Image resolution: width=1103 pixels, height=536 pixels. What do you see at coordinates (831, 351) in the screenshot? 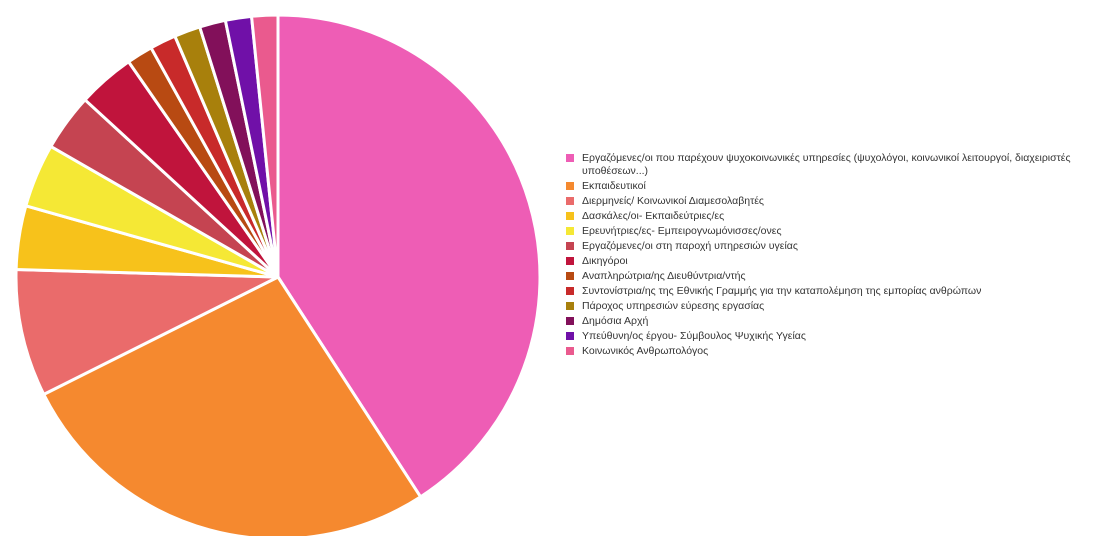
I see `legend-item: Κοινωνικός Ανθρωπολόγος` at bounding box center [831, 351].